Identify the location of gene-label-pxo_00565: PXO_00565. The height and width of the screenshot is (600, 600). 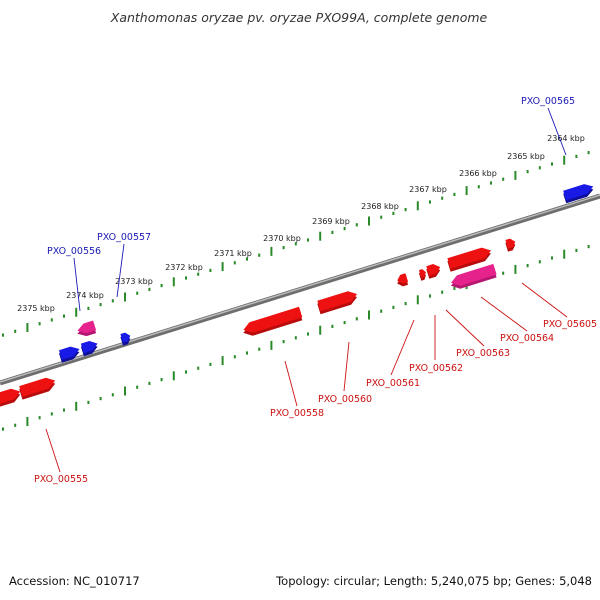
(548, 126).